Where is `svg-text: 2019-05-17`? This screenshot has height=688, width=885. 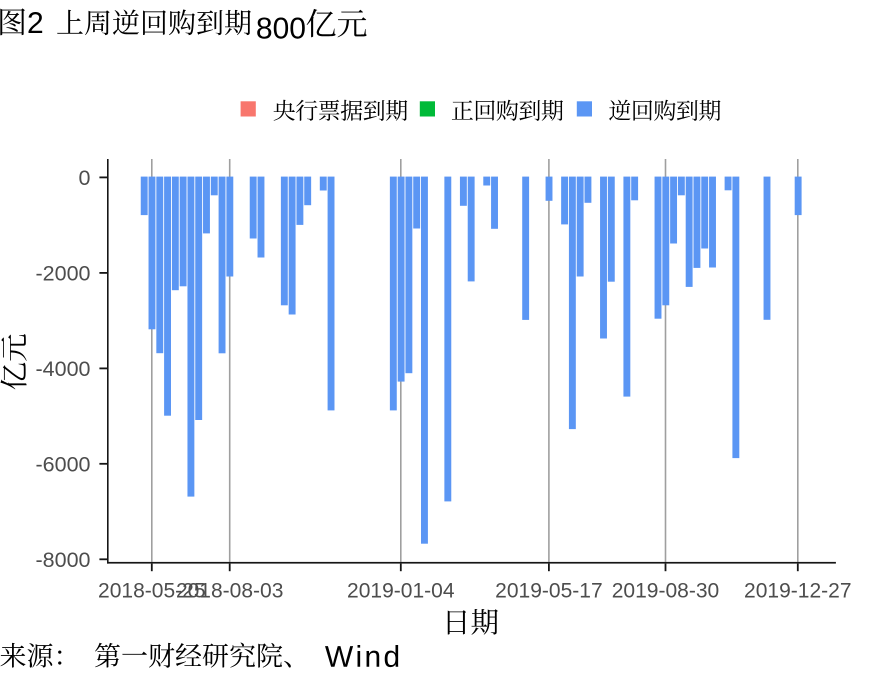
svg-text: 2019-05-17 is located at coordinates (549, 591).